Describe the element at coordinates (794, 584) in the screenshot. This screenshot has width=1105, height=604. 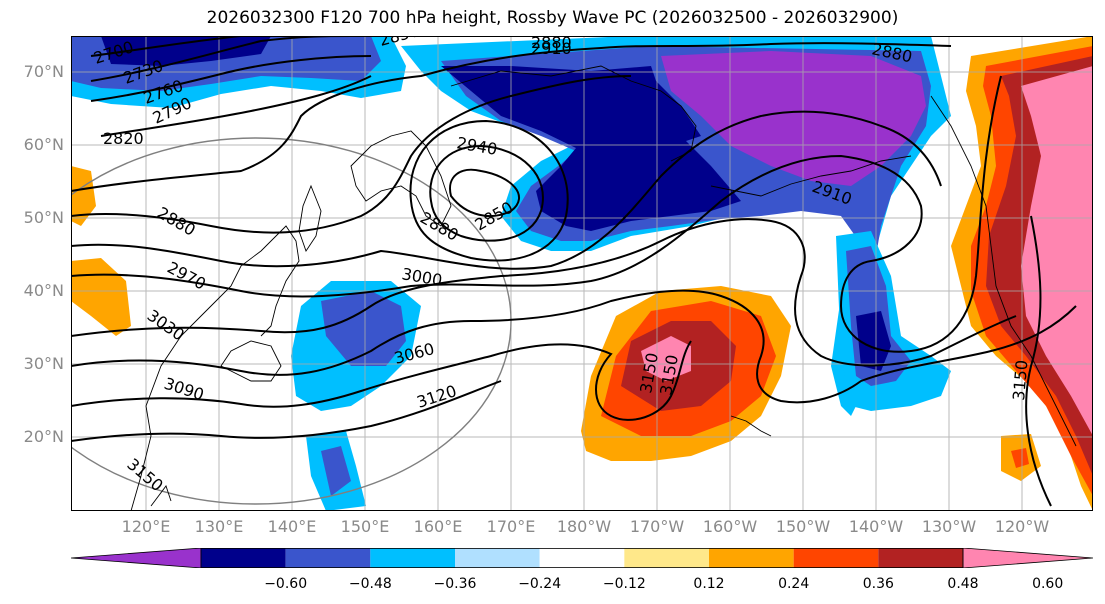
I see `colorbar-tick-label: 0.24` at that location.